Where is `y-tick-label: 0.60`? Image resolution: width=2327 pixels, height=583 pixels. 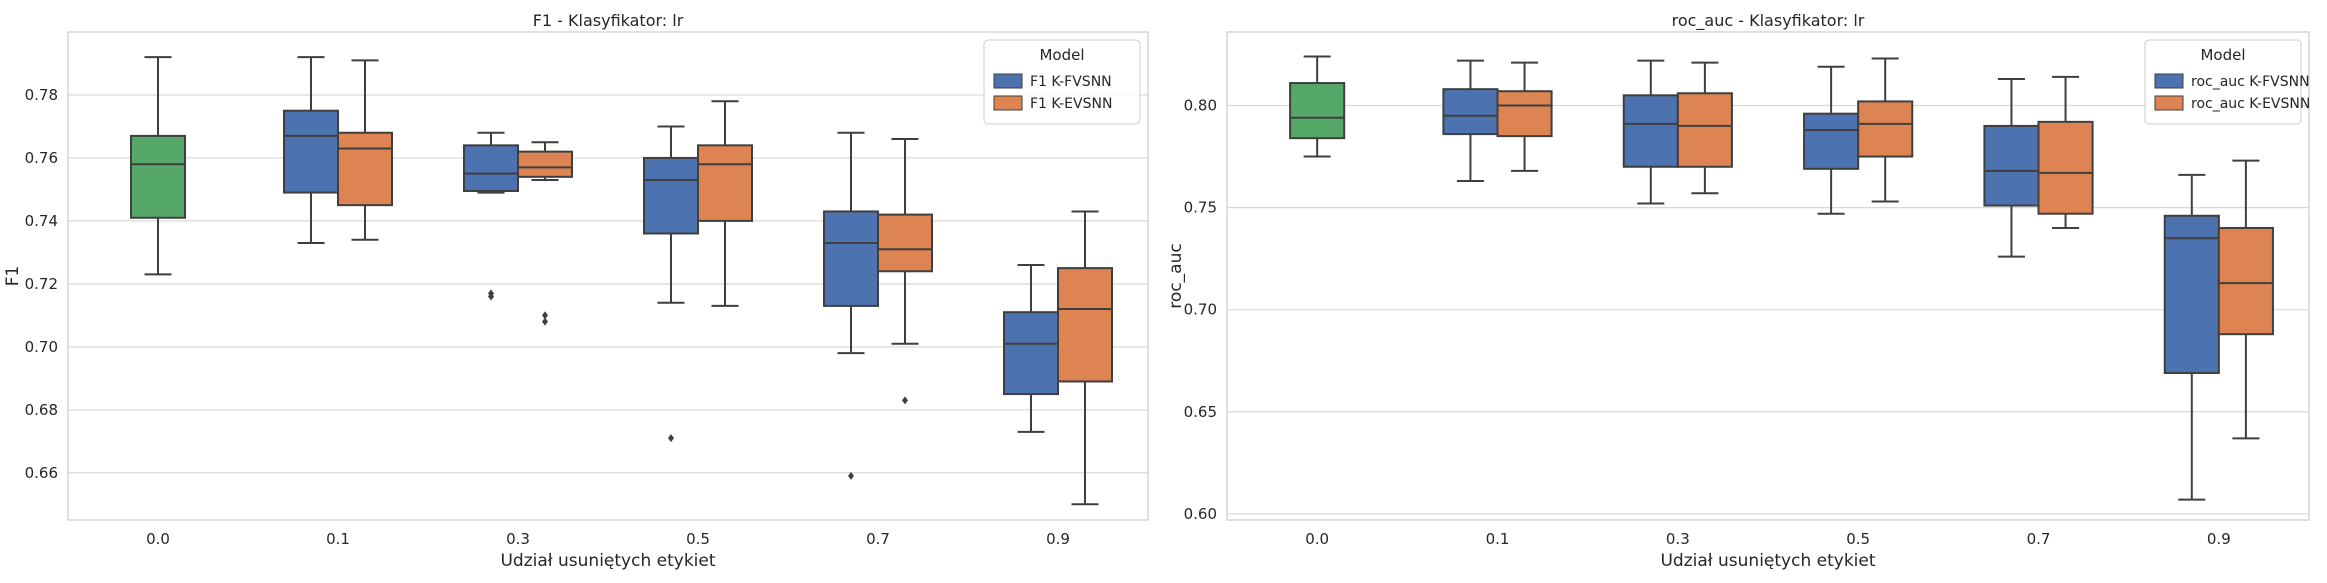
y-tick-label: 0.60 is located at coordinates (1200, 514).